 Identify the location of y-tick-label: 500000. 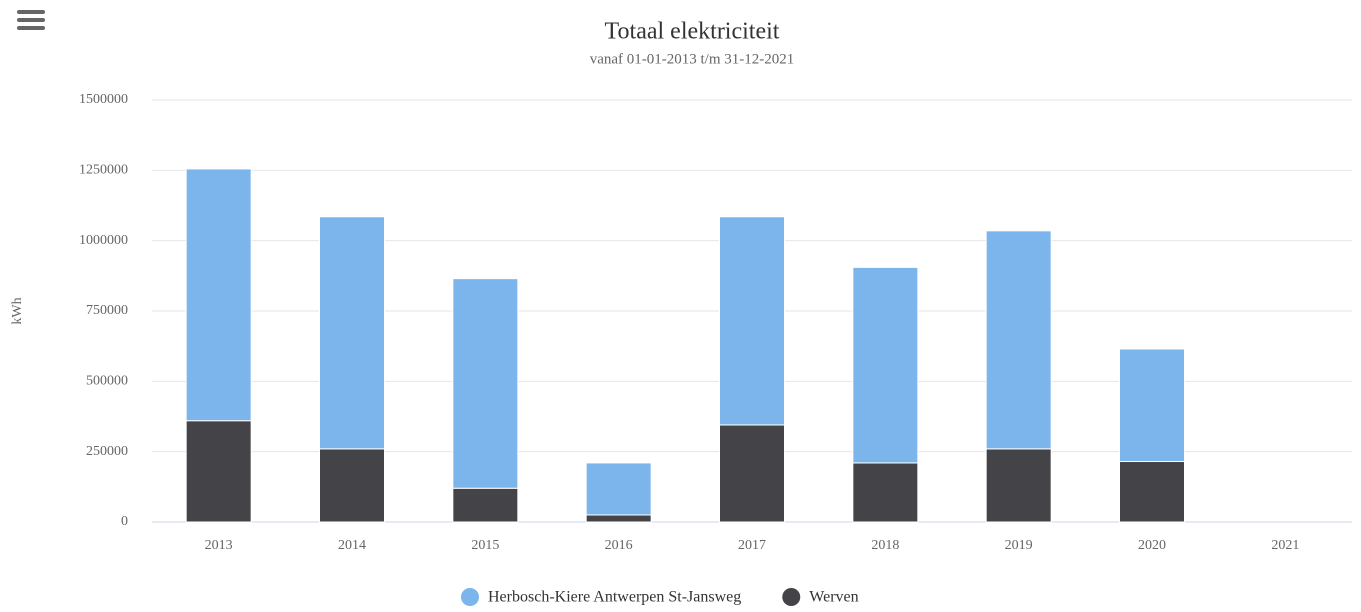
(107, 381).